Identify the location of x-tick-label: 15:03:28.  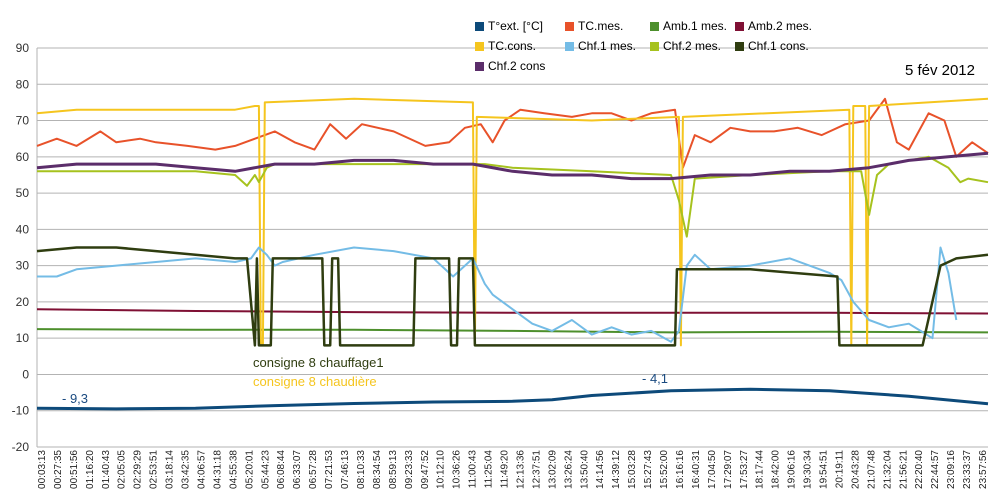
(632, 469).